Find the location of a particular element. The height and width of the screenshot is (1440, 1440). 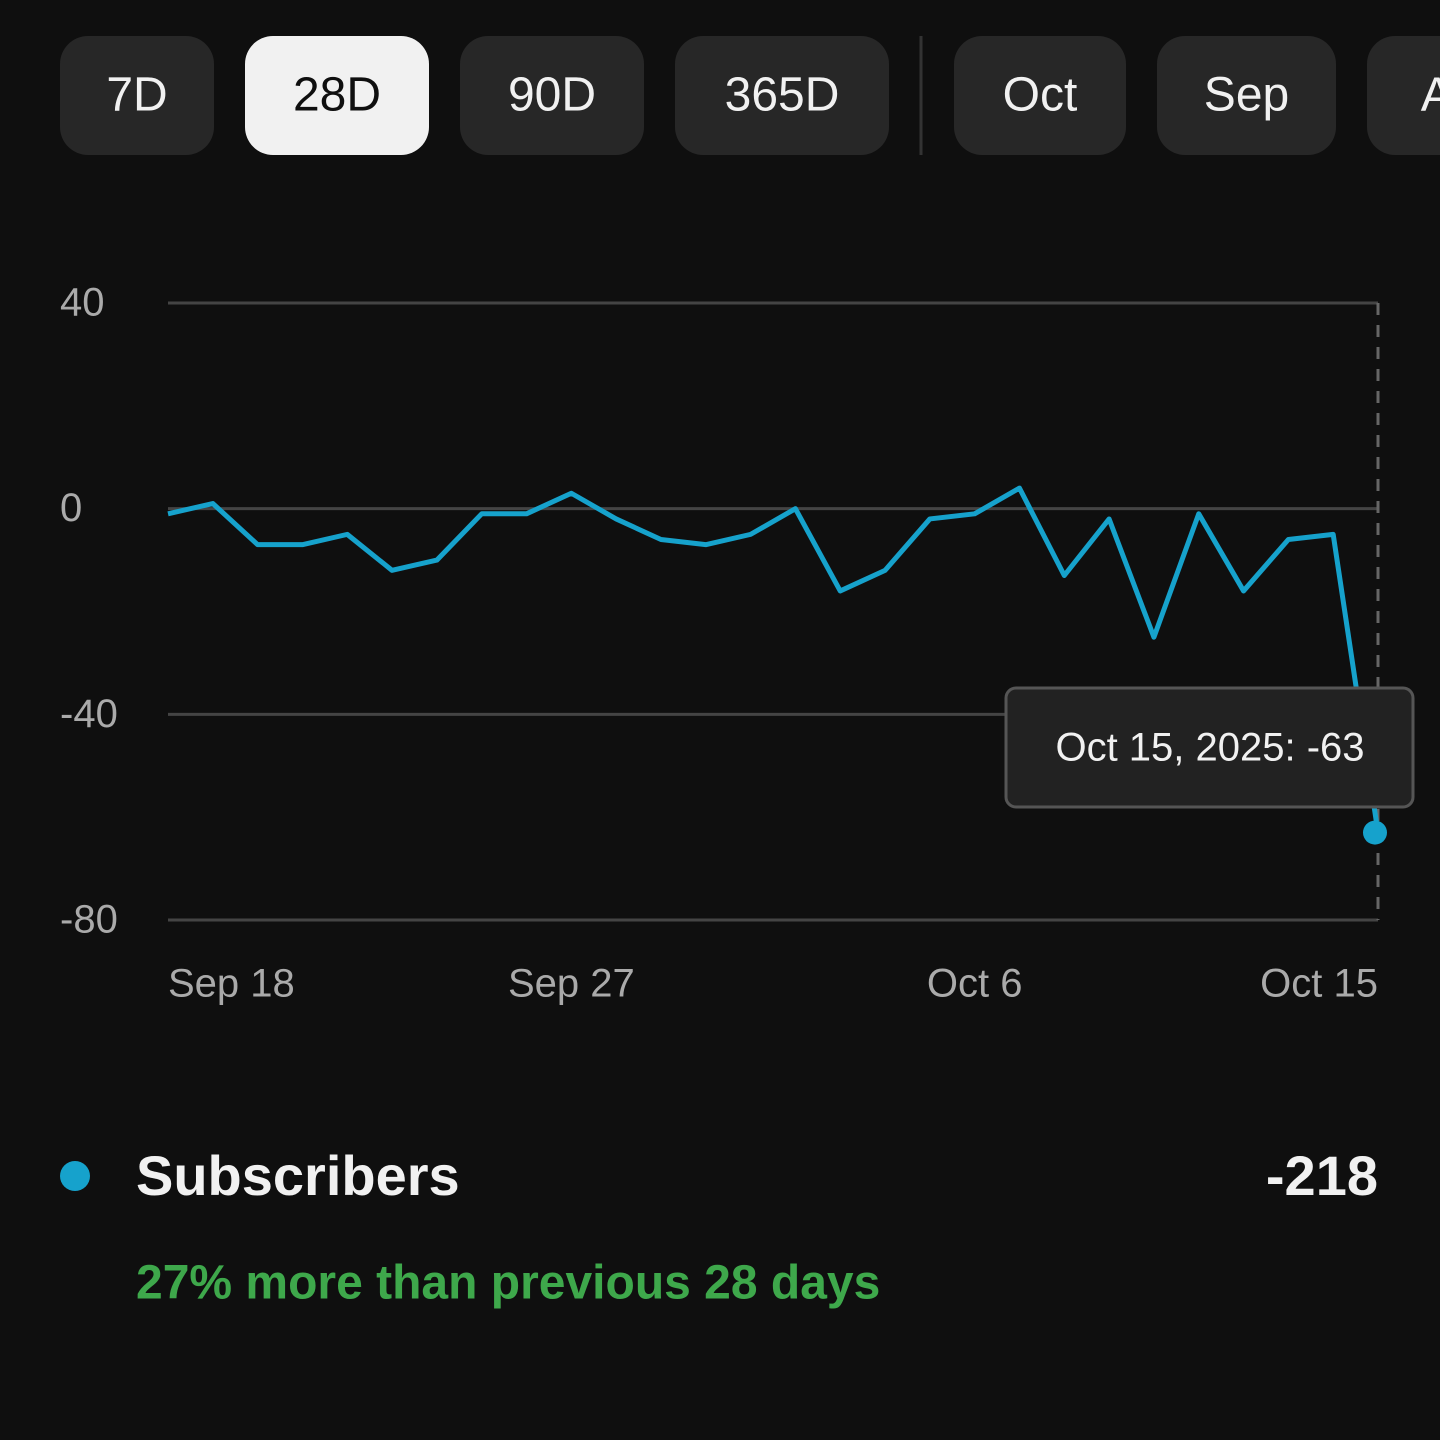

tab-label: 7D is located at coordinates (136, 95).